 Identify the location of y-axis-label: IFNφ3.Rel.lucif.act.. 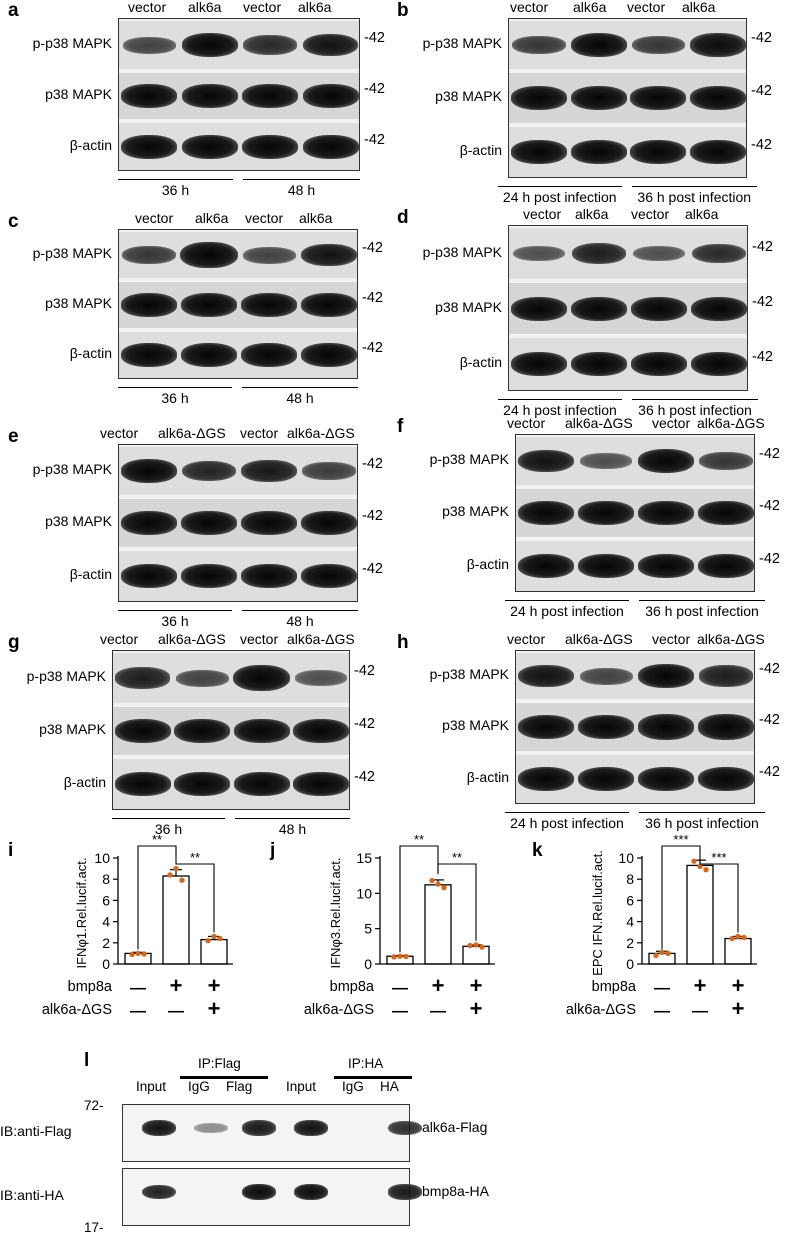
(335, 912).